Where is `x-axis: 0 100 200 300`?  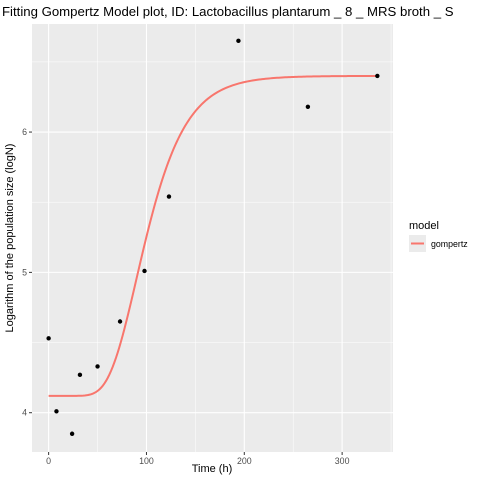 x-axis: 0 100 200 300 is located at coordinates (198, 459).